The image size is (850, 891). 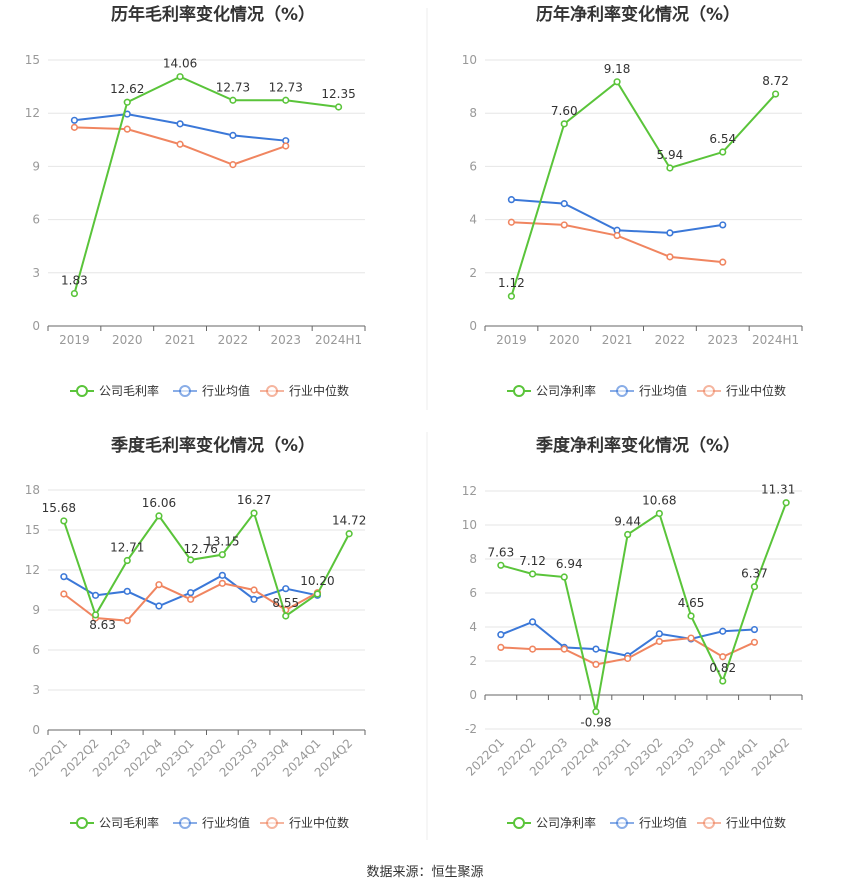 What do you see at coordinates (659, 500) in the screenshot?
I see `data-label: 10.68` at bounding box center [659, 500].